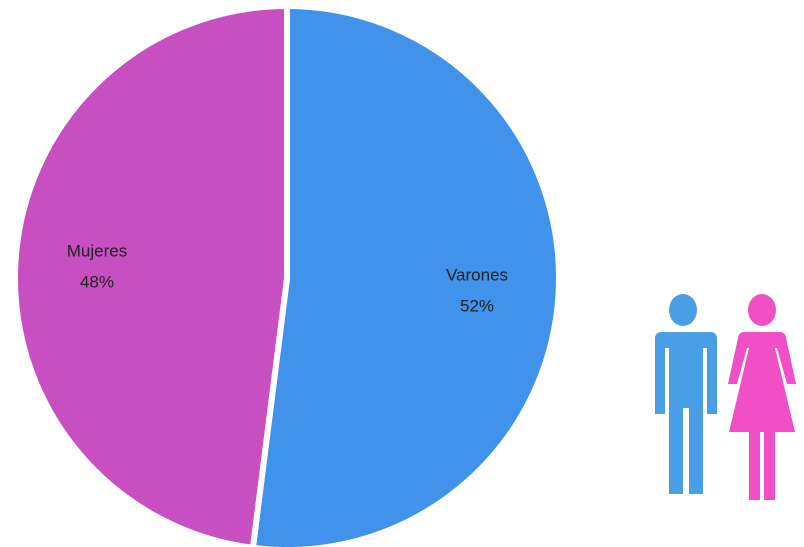 The width and height of the screenshot is (804, 547). What do you see at coordinates (477, 305) in the screenshot?
I see `slice-value-label: 52%` at bounding box center [477, 305].